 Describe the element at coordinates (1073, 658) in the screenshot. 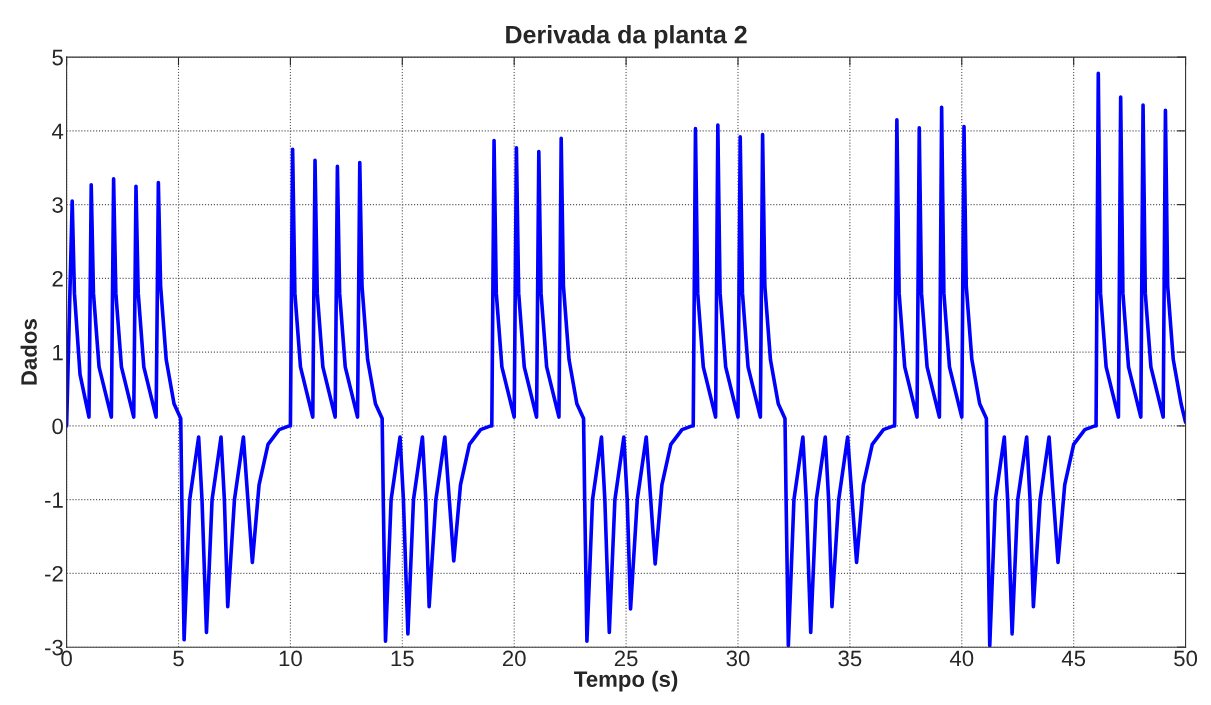

I see `x-tick-label: 45` at that location.